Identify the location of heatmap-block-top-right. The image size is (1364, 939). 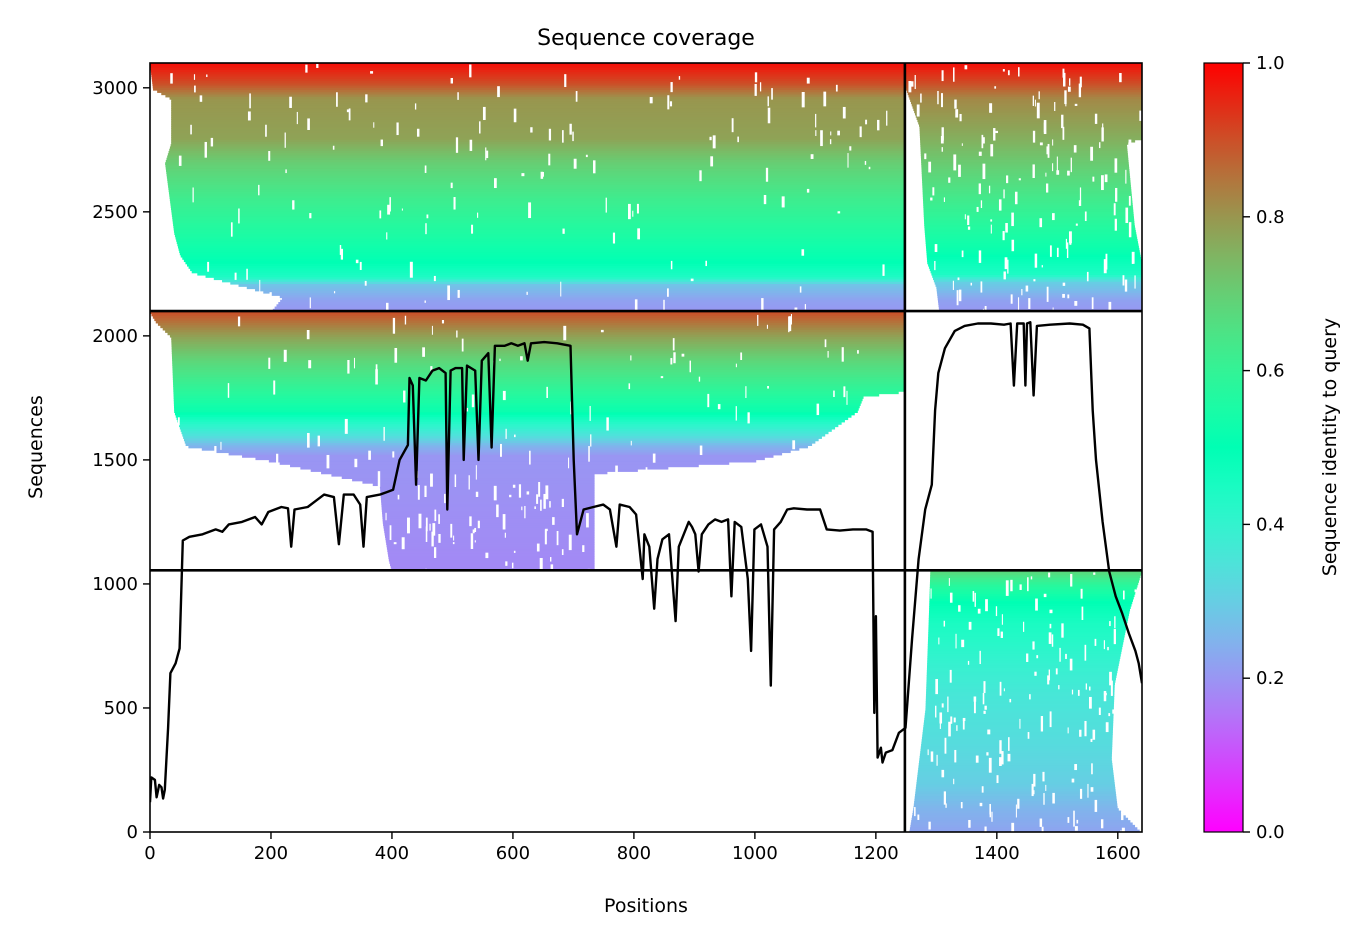
(1023, 192).